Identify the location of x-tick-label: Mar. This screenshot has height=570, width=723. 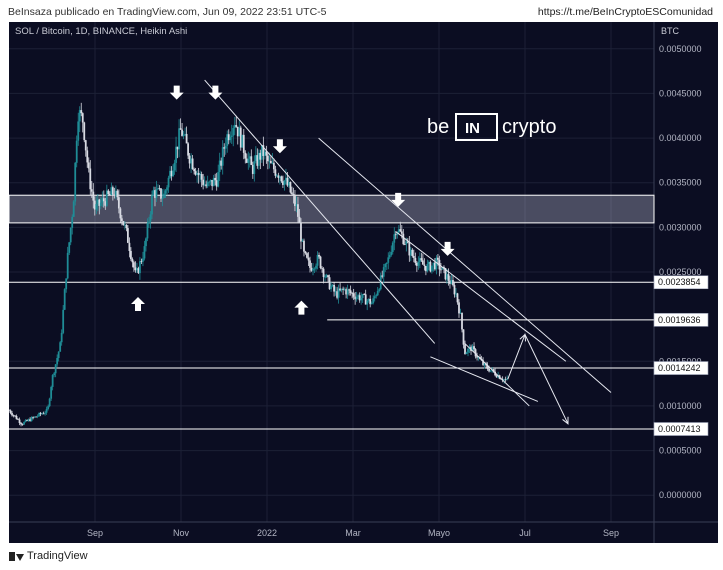
(353, 533).